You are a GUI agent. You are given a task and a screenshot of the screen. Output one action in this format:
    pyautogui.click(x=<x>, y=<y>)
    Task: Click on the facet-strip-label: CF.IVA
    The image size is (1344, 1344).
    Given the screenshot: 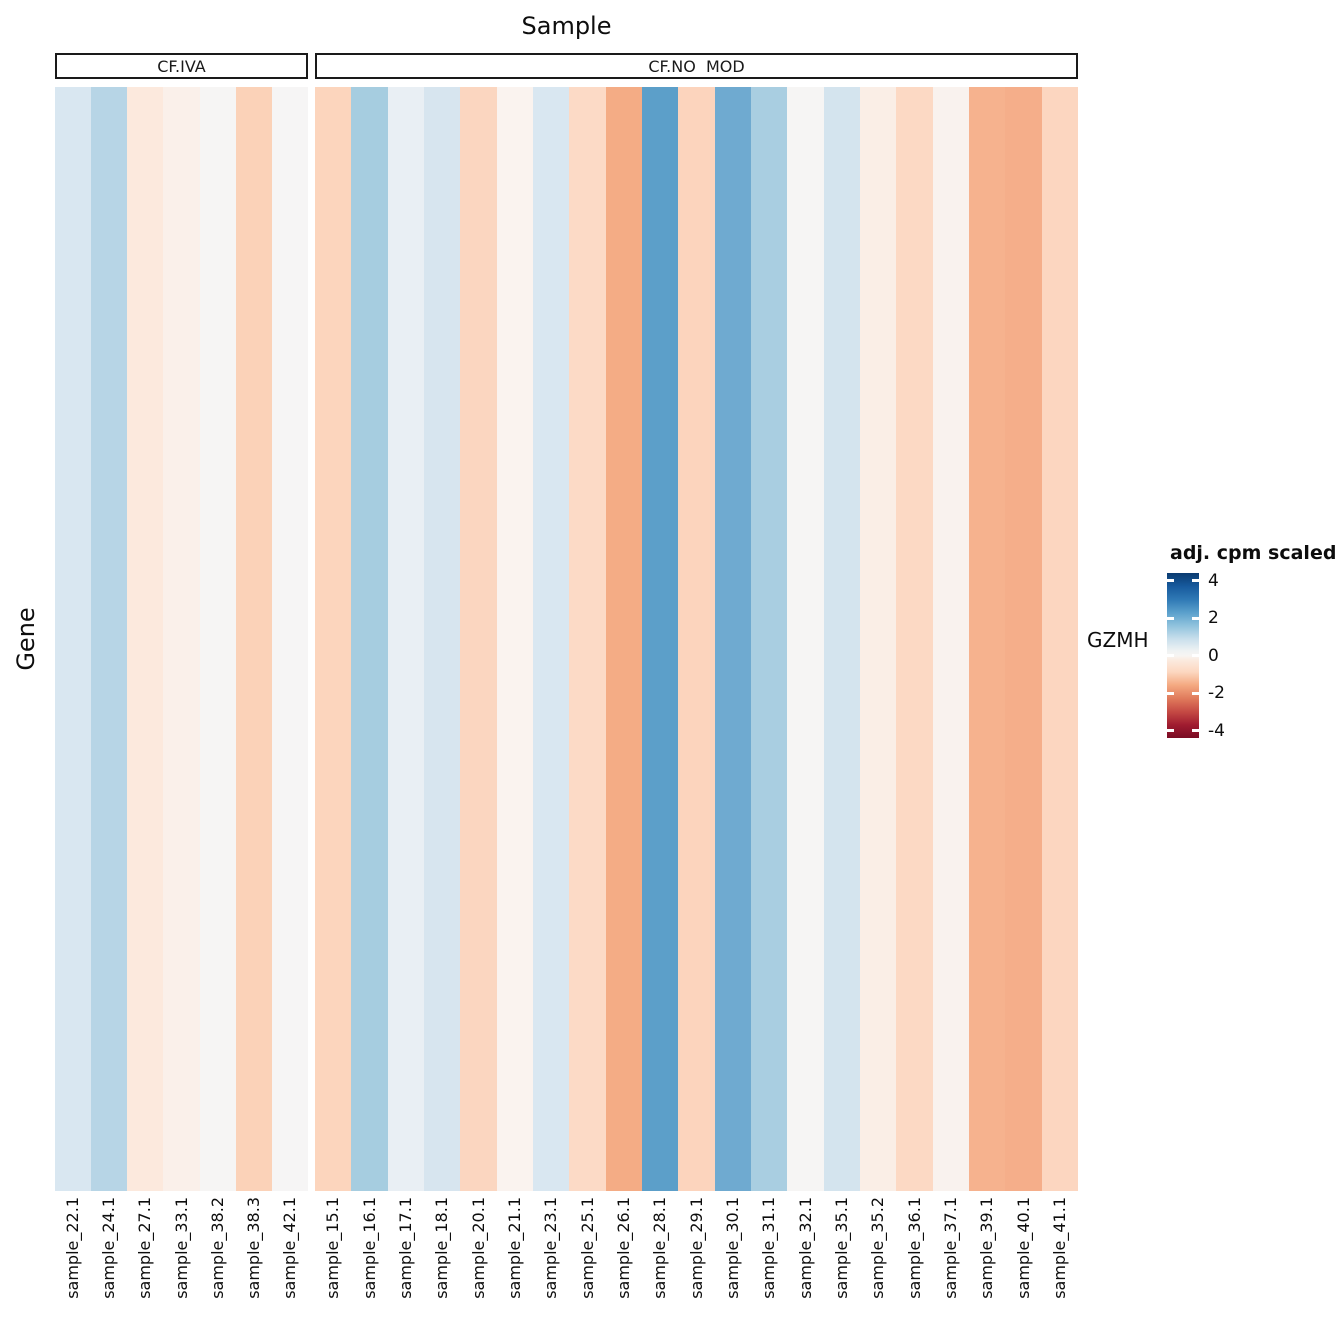 What is the action you would take?
    pyautogui.click(x=181, y=66)
    